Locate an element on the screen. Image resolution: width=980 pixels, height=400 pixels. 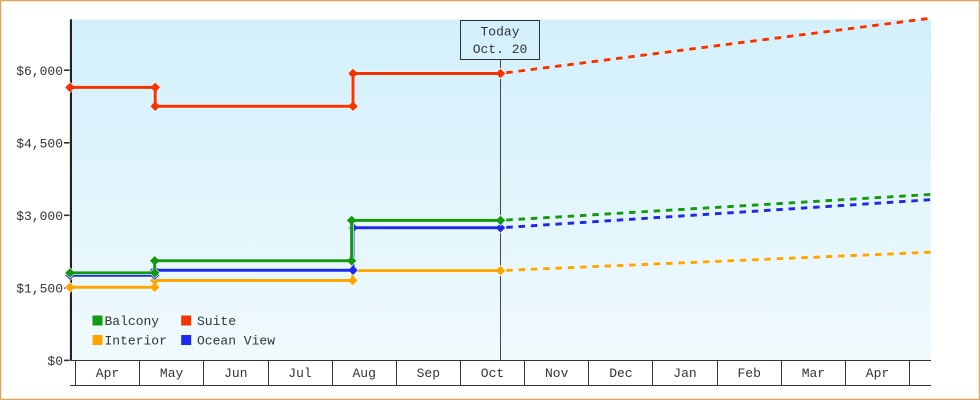
svg-text: Suite is located at coordinates (216, 321).